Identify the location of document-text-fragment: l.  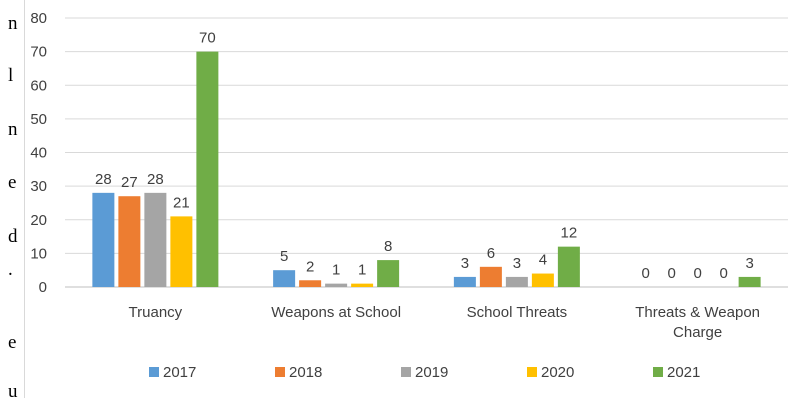
(11, 75).